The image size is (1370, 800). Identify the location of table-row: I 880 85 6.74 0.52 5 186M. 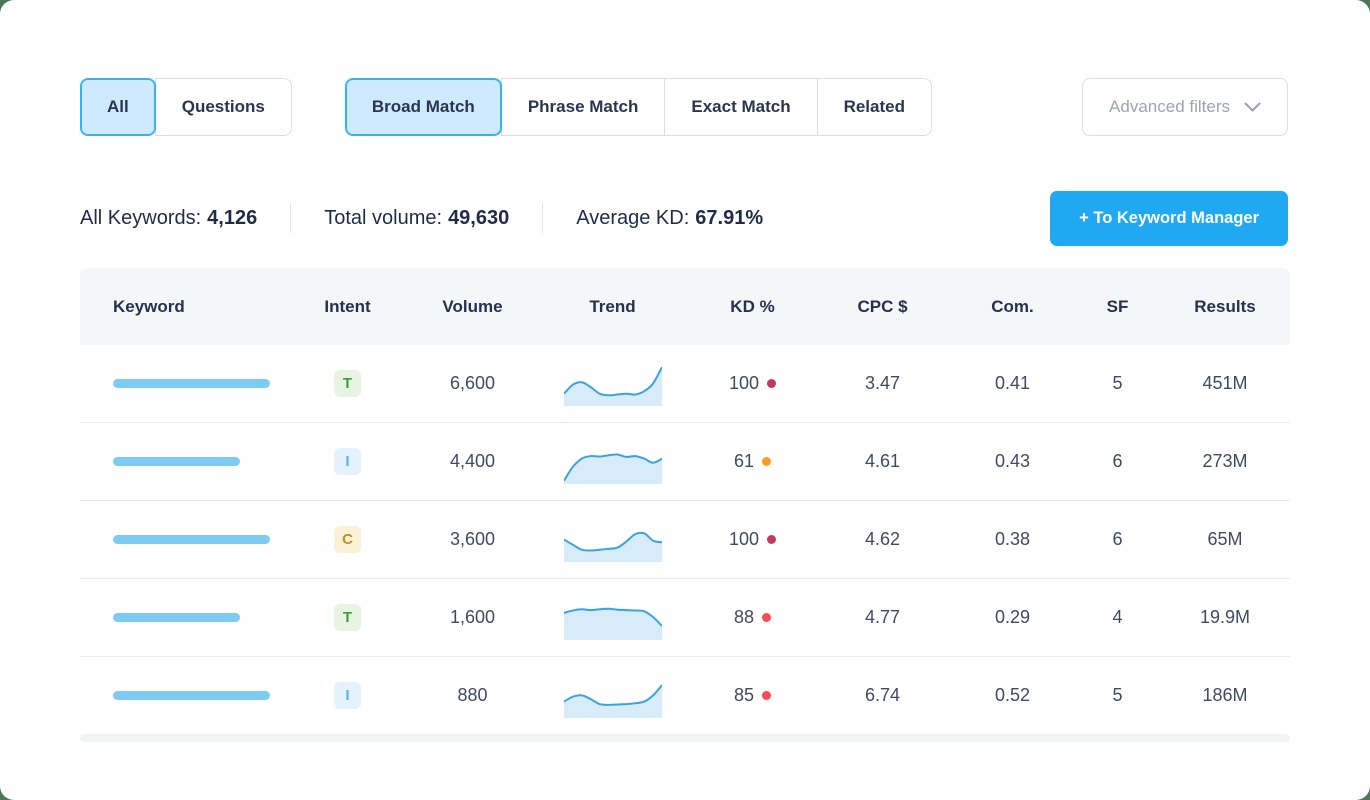
(685, 695).